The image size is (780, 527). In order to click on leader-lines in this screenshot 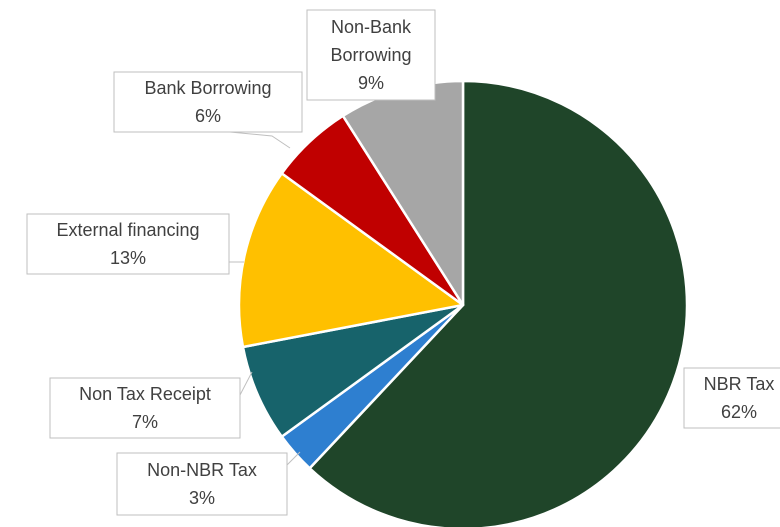, I will do `click(265, 298)`.